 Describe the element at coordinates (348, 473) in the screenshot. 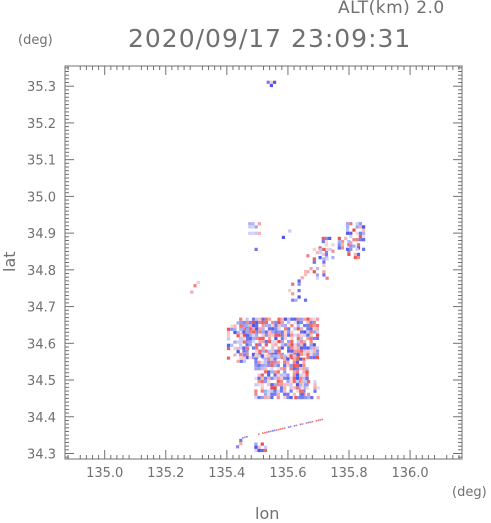

I see `x-tick-label: 135.8` at that location.